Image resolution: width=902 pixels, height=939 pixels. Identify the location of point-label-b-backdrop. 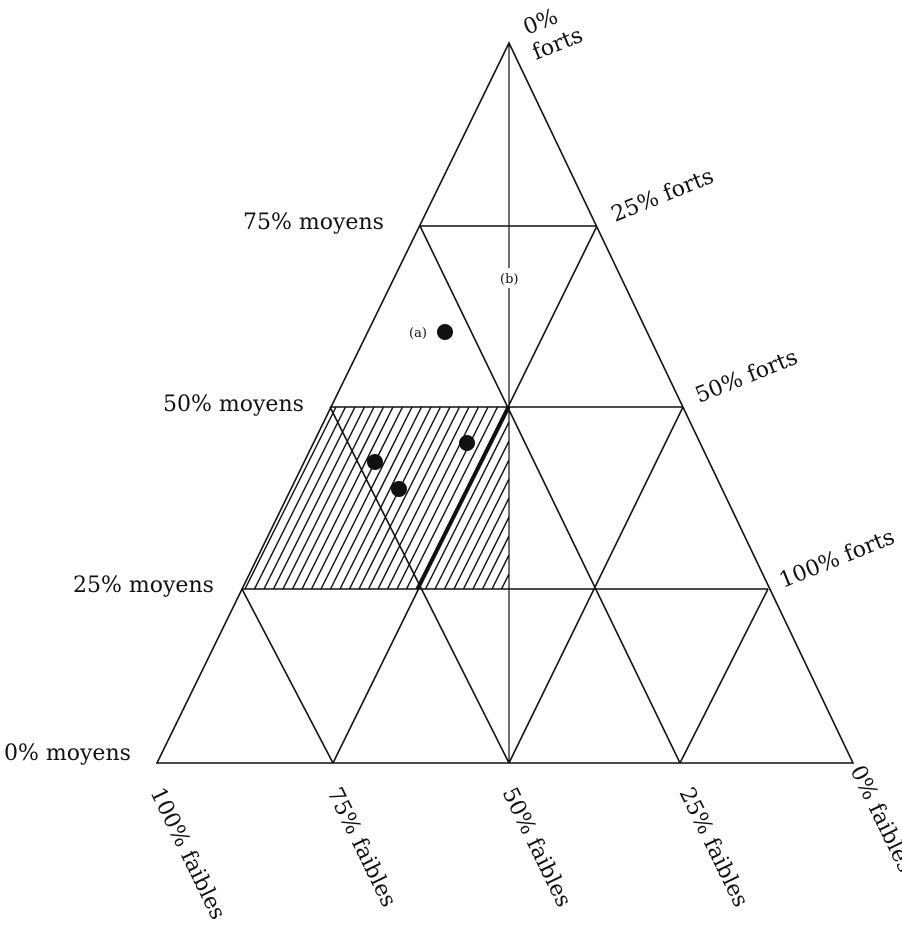
(509, 278).